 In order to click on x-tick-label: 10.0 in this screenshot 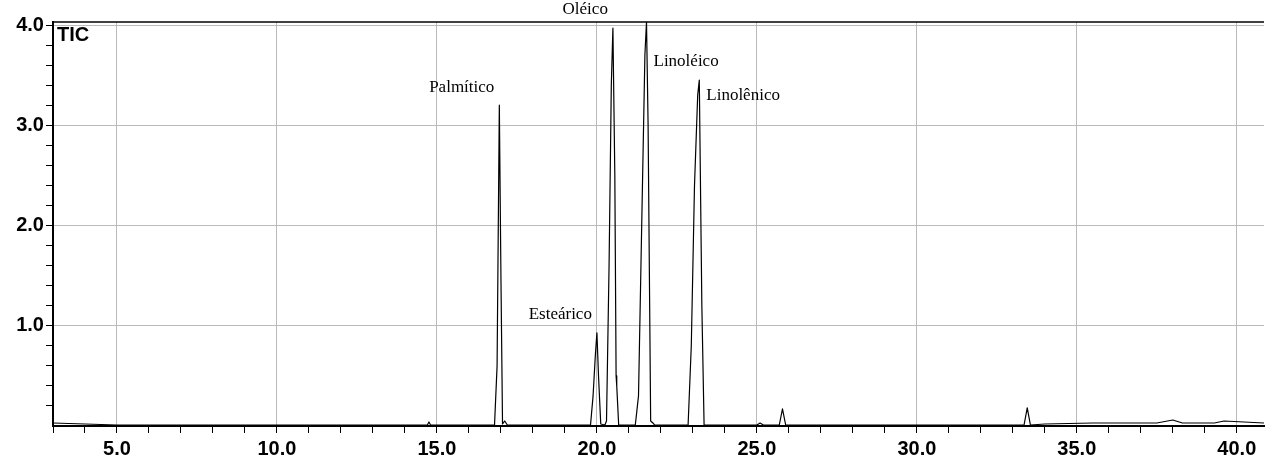, I will do `click(277, 447)`.